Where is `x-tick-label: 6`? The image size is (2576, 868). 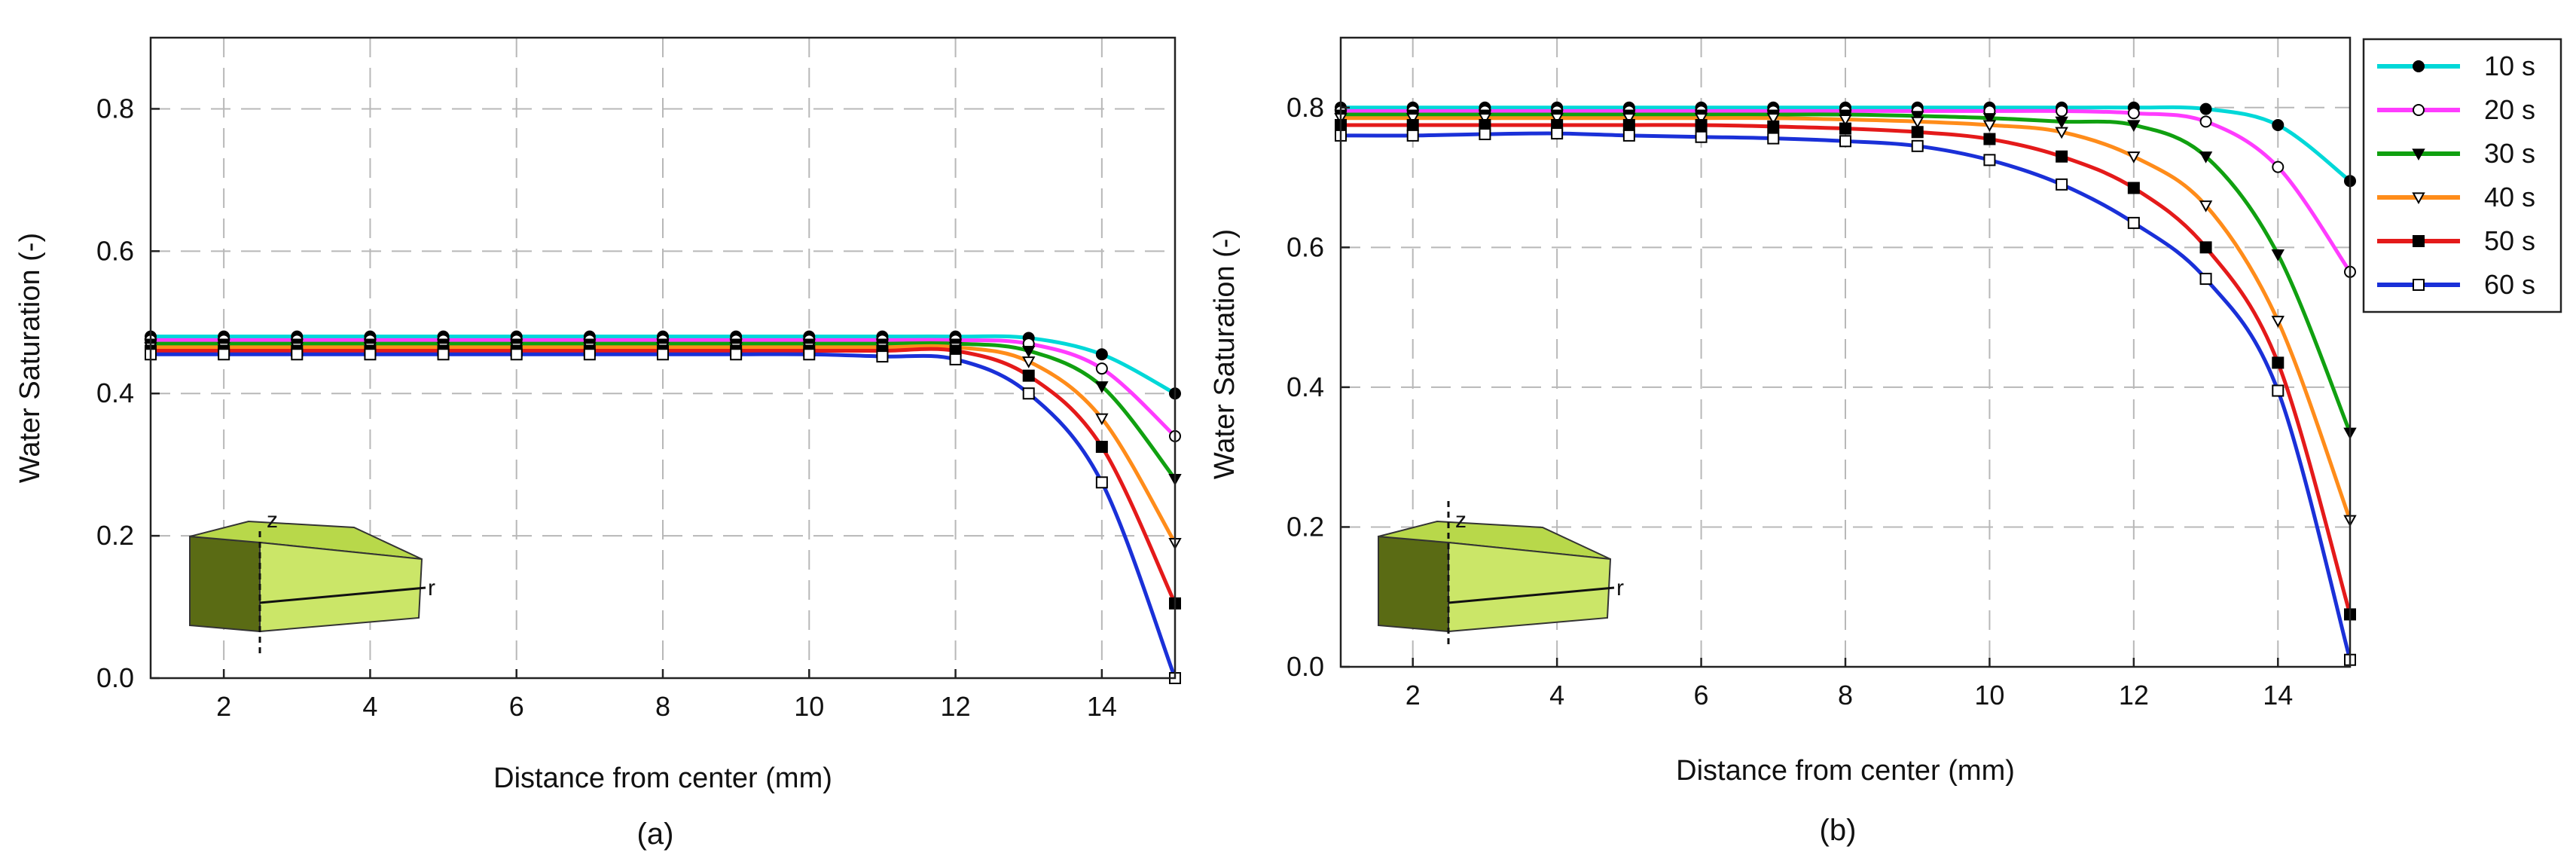
x-tick-label: 6 is located at coordinates (1702, 695).